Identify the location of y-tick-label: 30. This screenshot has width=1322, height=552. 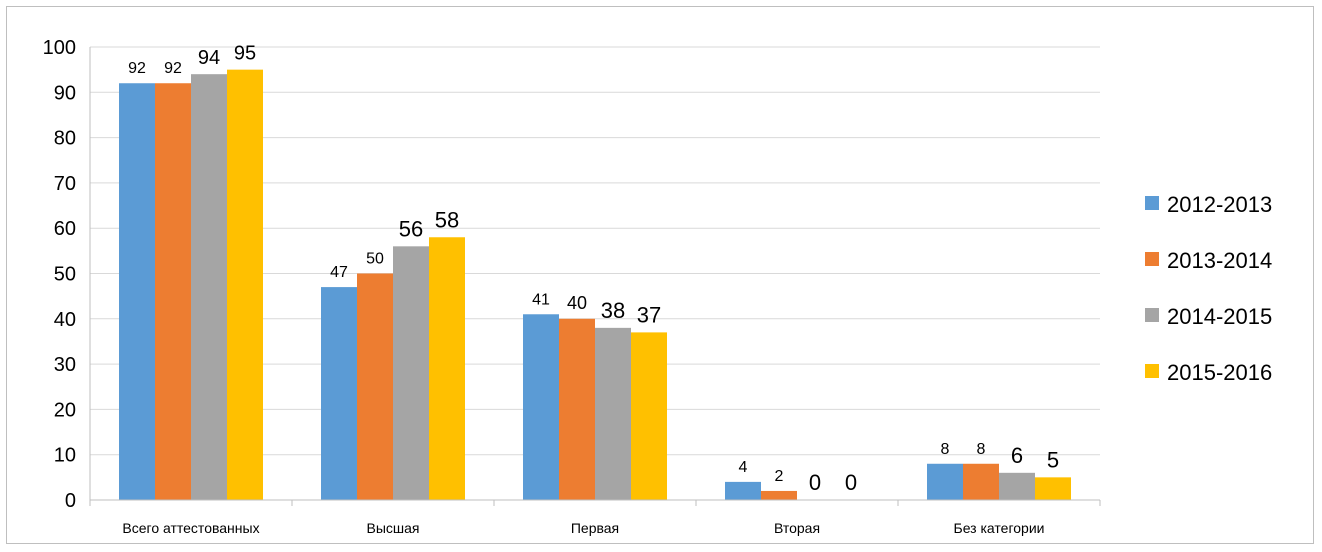
(65, 365).